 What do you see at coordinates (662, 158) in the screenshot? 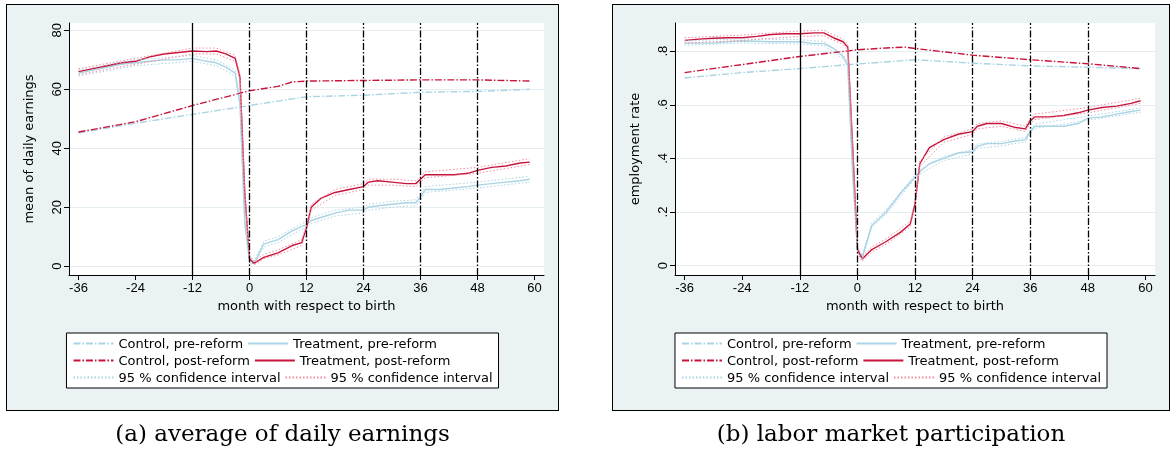
I see `y-tick-label: .4` at bounding box center [662, 158].